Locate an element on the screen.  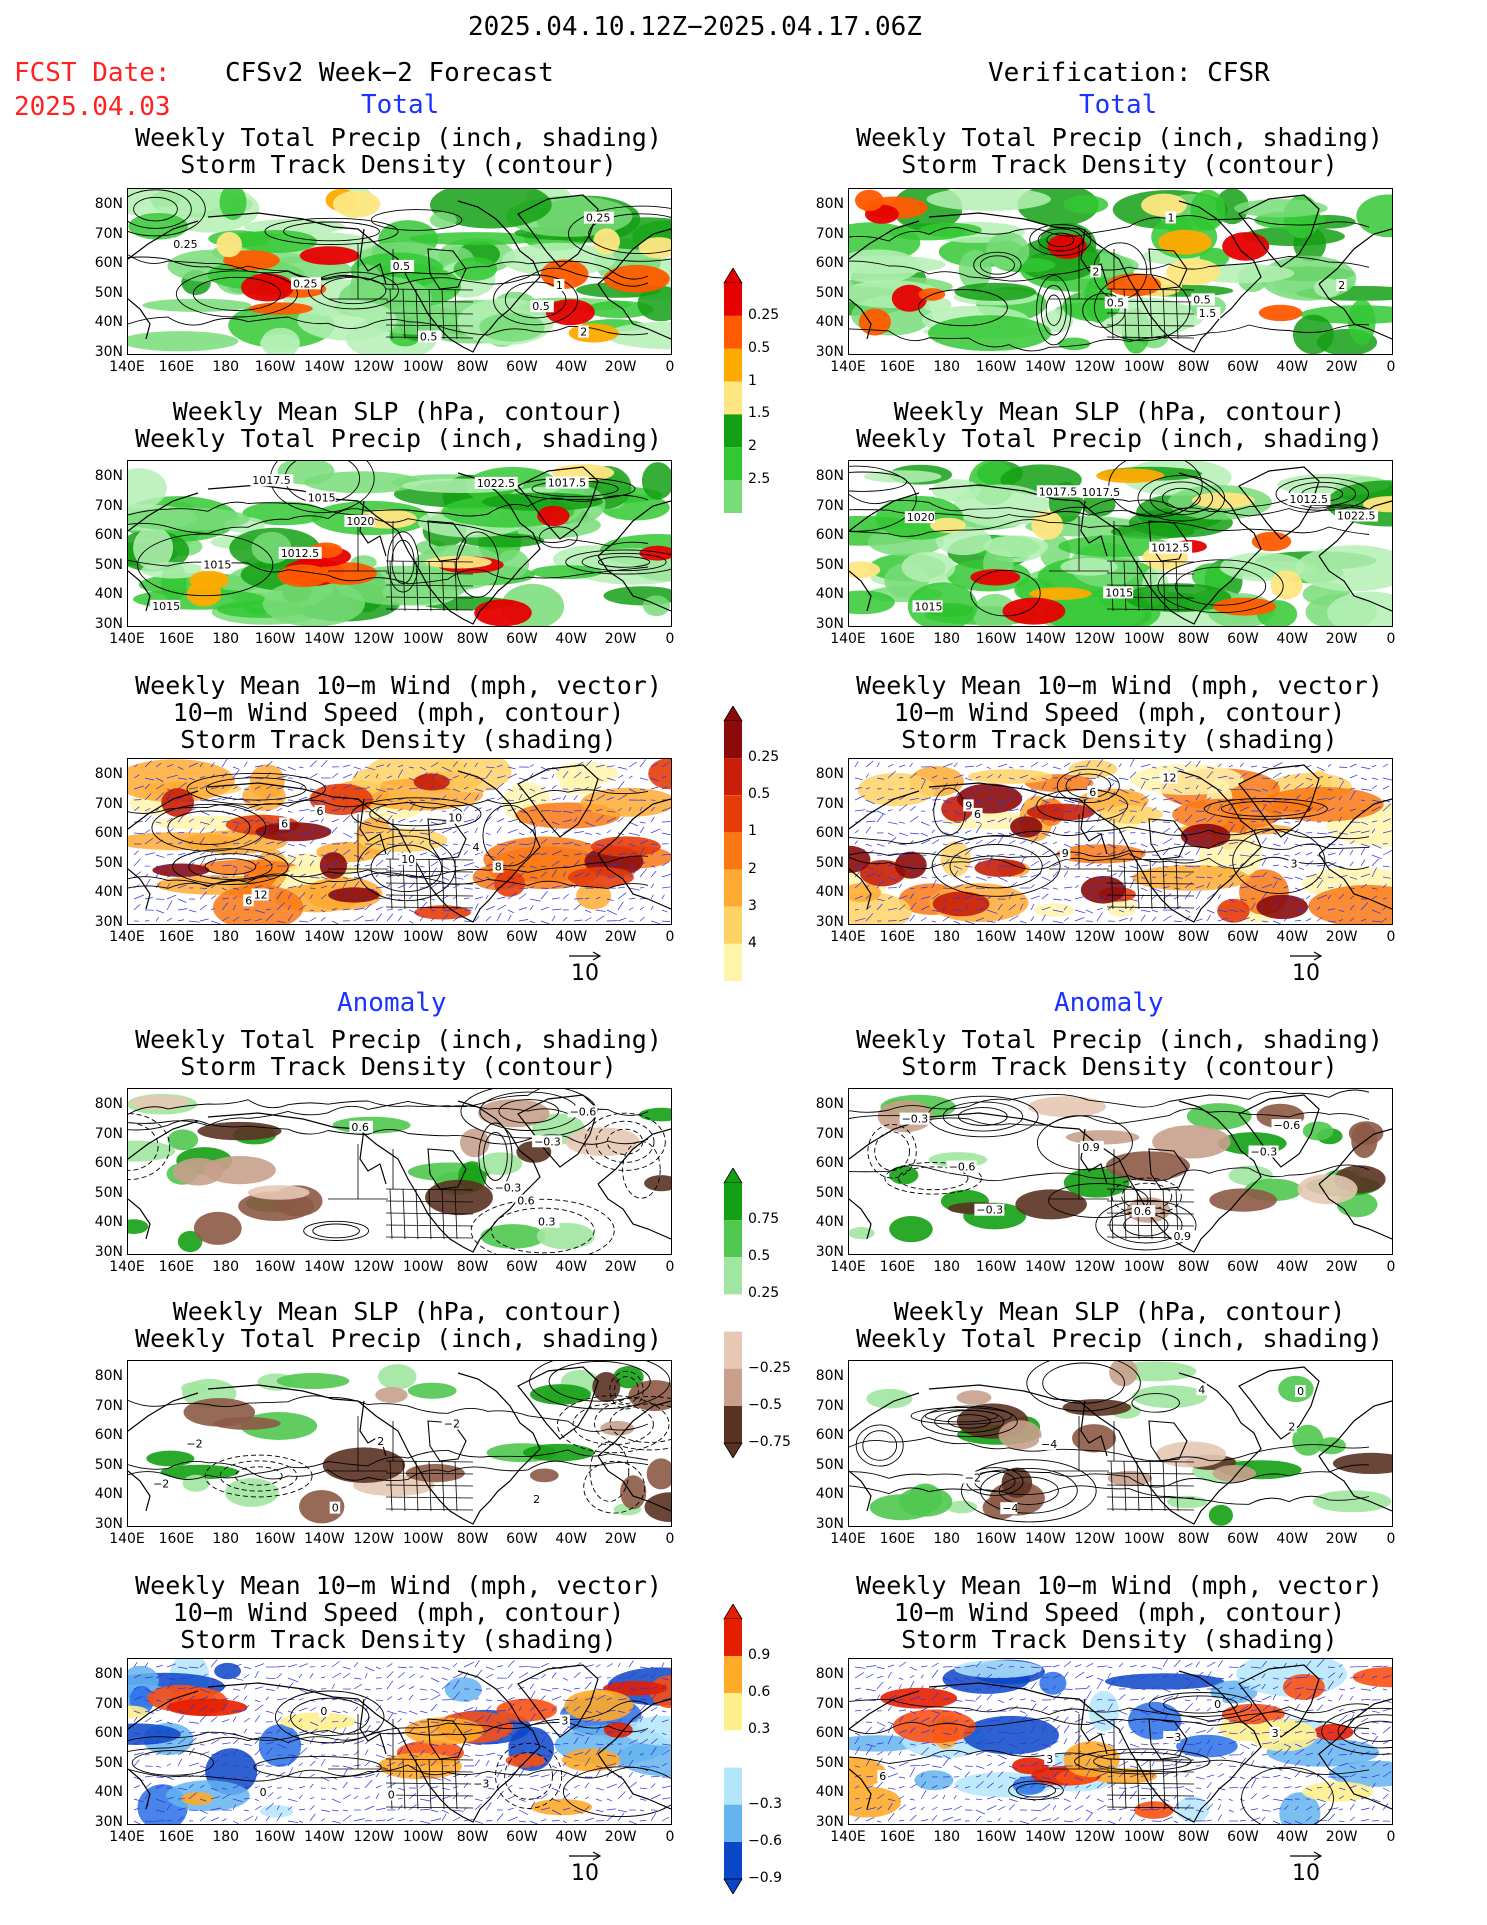
panel-title-line: Storm Track Density (contour) is located at coordinates (1119, 164).